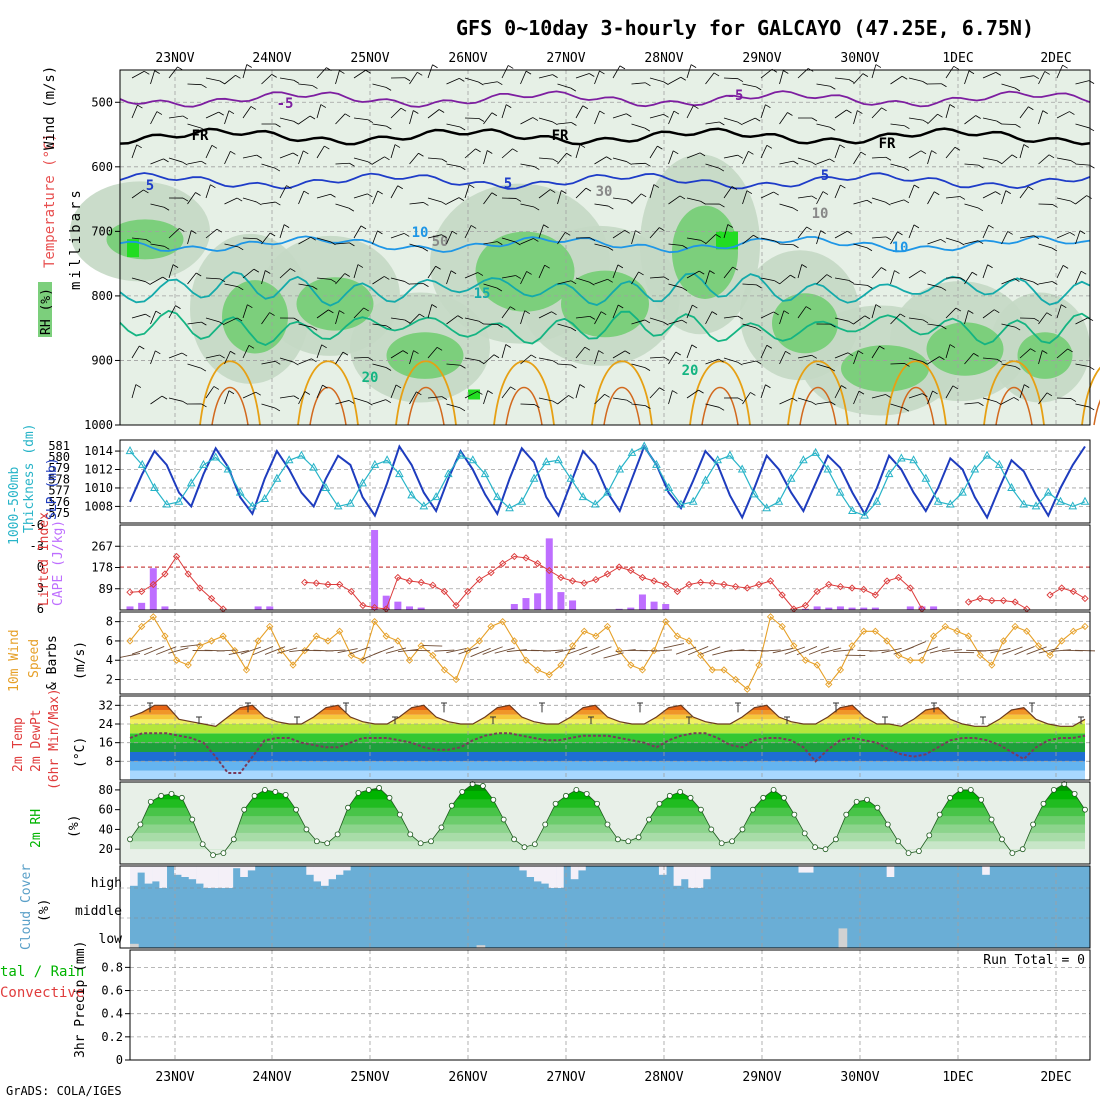 The image size is (1100, 1100). Describe the element at coordinates (36, 828) in the screenshot. I see `rh-2m-label: 2m RH` at that location.